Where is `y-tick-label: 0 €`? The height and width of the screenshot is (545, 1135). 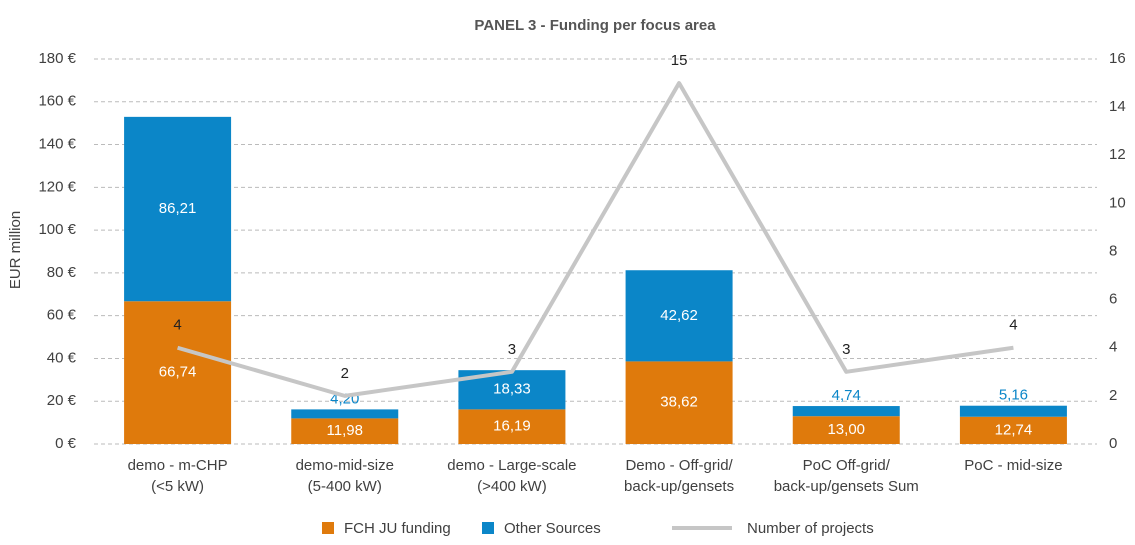 y-tick-label: 0 € is located at coordinates (66, 443).